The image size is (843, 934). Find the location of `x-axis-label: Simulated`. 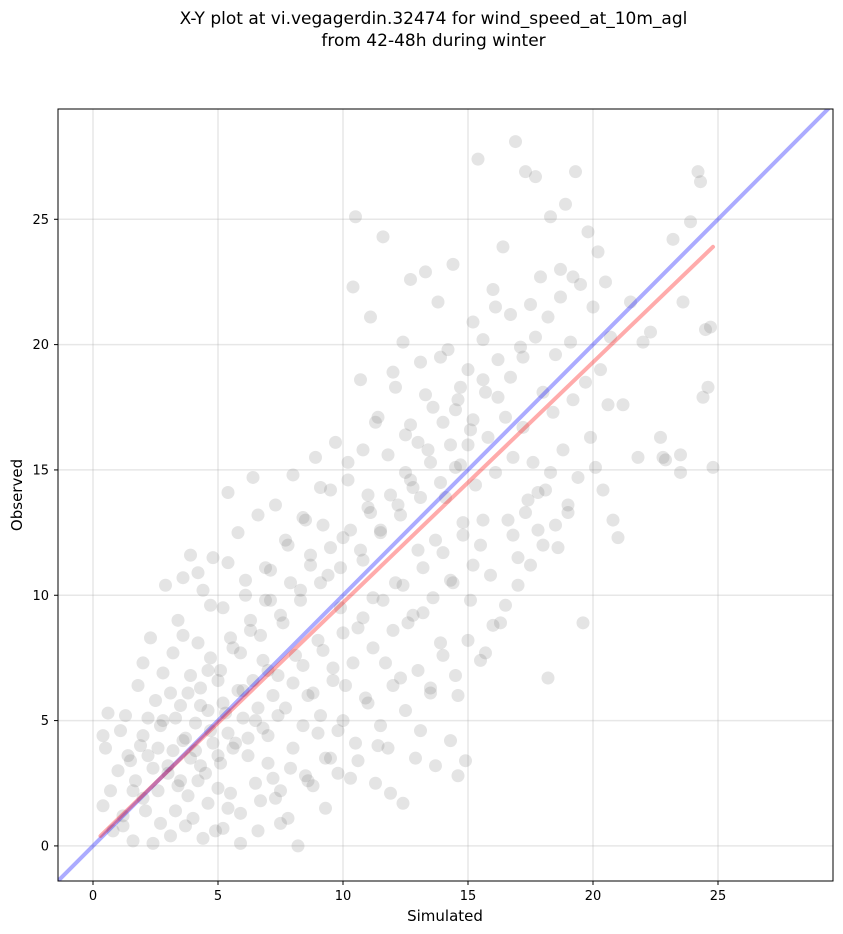

x-axis-label: Simulated is located at coordinates (445, 916).